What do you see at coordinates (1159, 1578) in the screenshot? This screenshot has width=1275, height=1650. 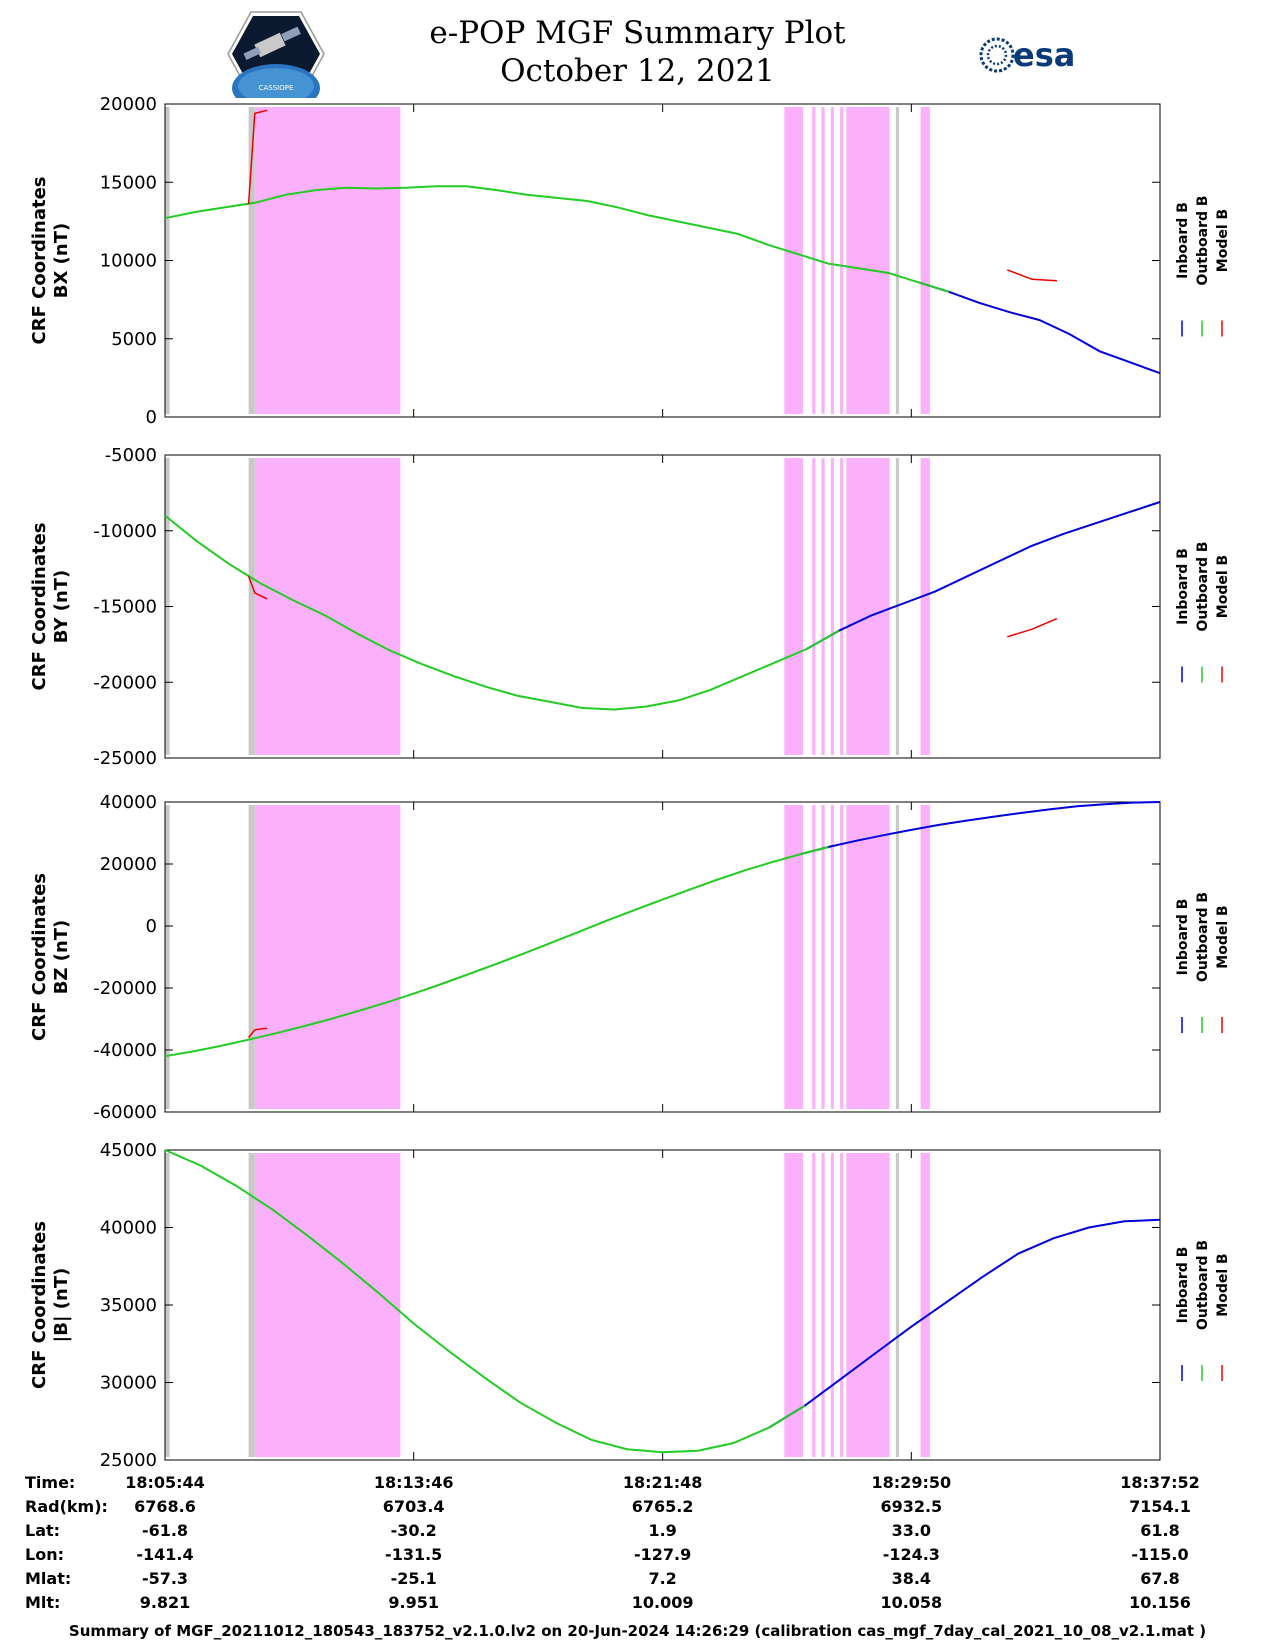 I see `ephemeris-value: 67.8` at bounding box center [1159, 1578].